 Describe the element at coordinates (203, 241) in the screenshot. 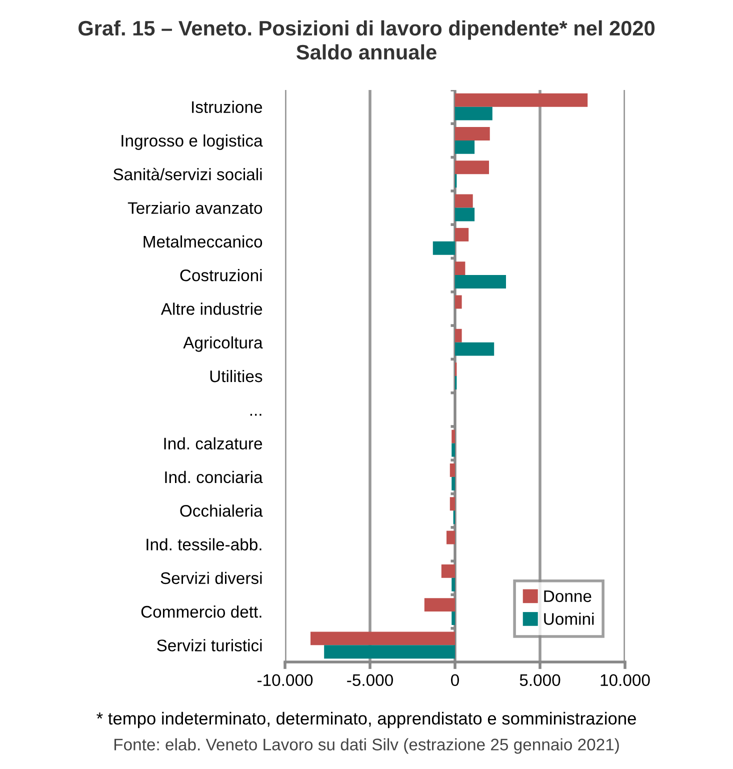

I see `y-tick-label: Metalmeccanico` at that location.